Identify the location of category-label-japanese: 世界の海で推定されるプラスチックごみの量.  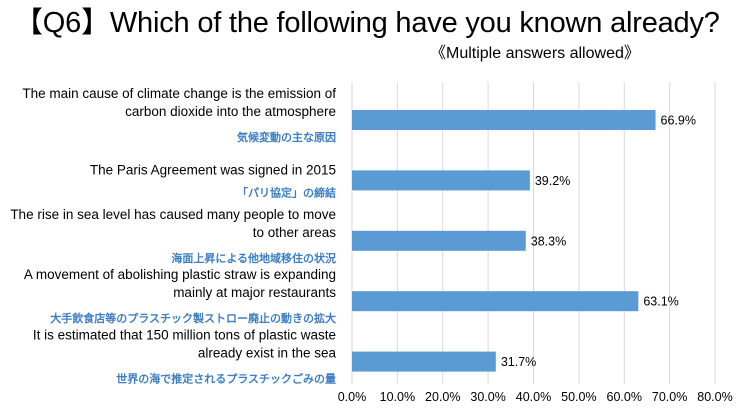
(226, 379).